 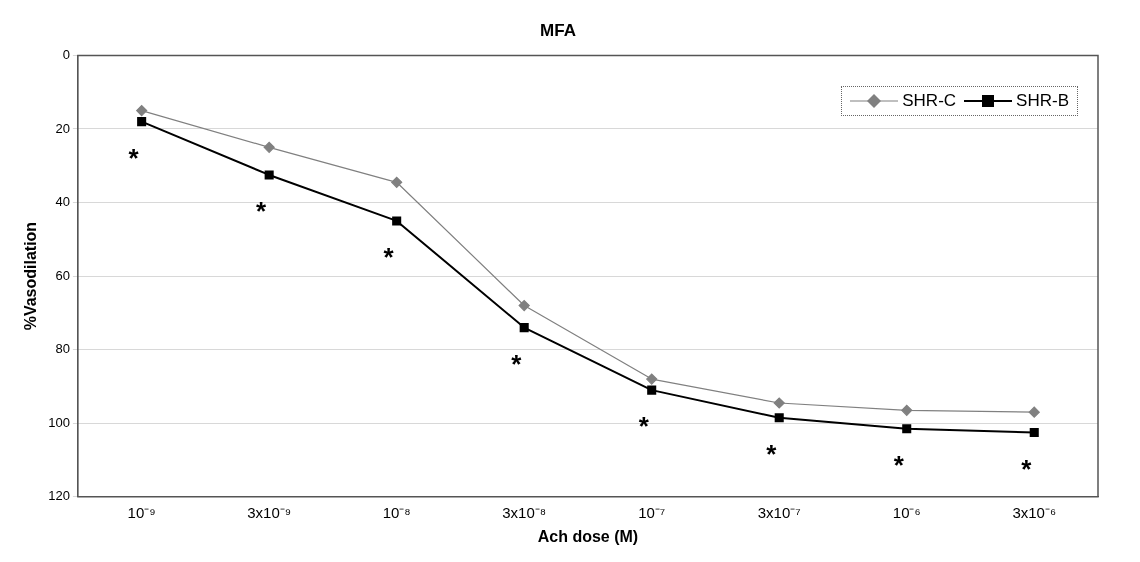 I want to click on y-tick-label: 100, so click(x=59, y=422).